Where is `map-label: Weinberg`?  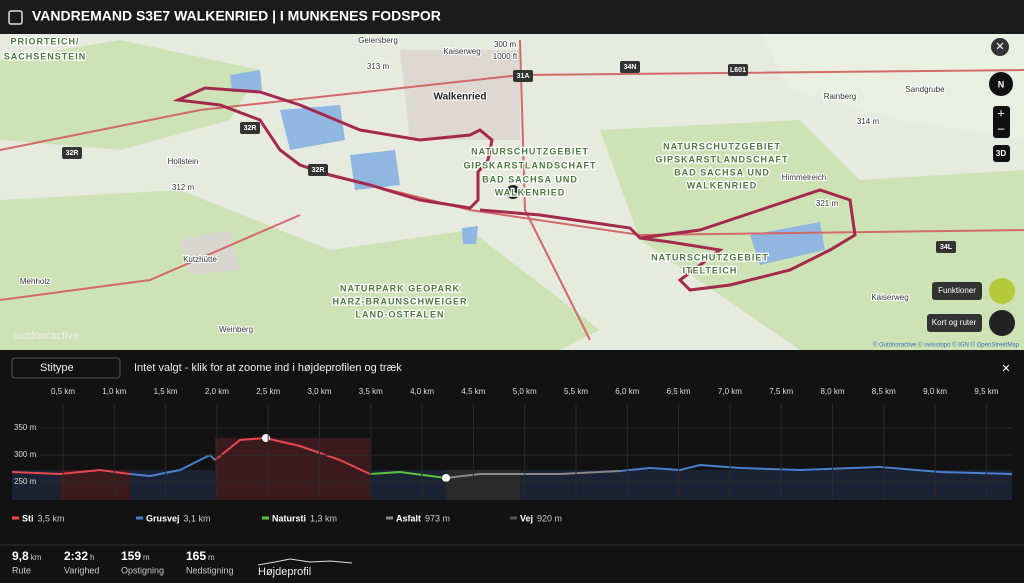 map-label: Weinberg is located at coordinates (236, 329).